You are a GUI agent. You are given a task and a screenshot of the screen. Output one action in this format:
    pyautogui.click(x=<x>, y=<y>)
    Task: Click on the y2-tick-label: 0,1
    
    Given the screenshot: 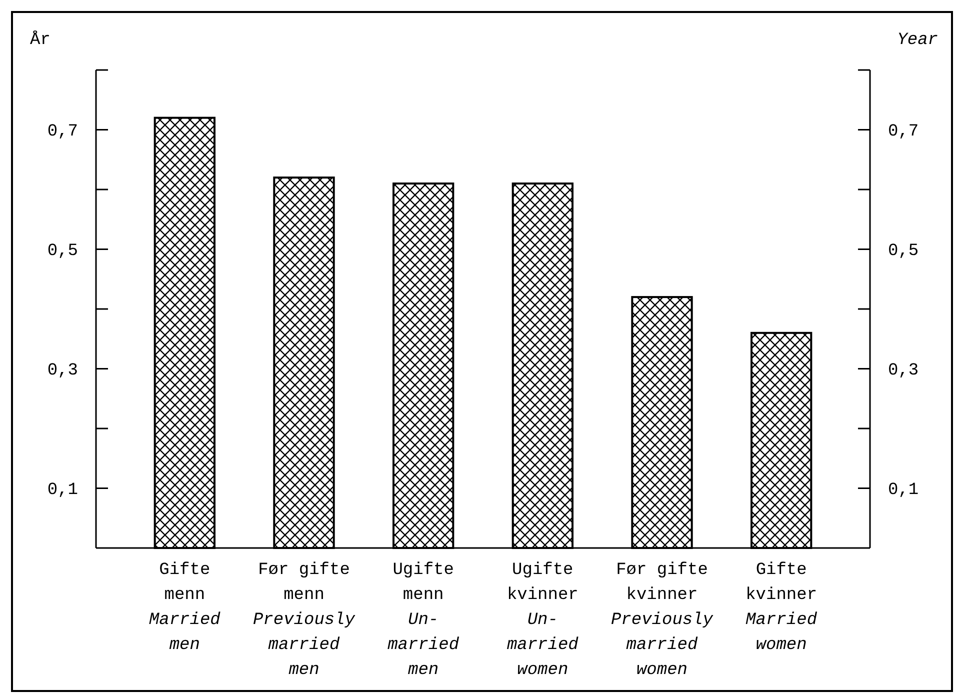 What is the action you would take?
    pyautogui.click(x=903, y=490)
    